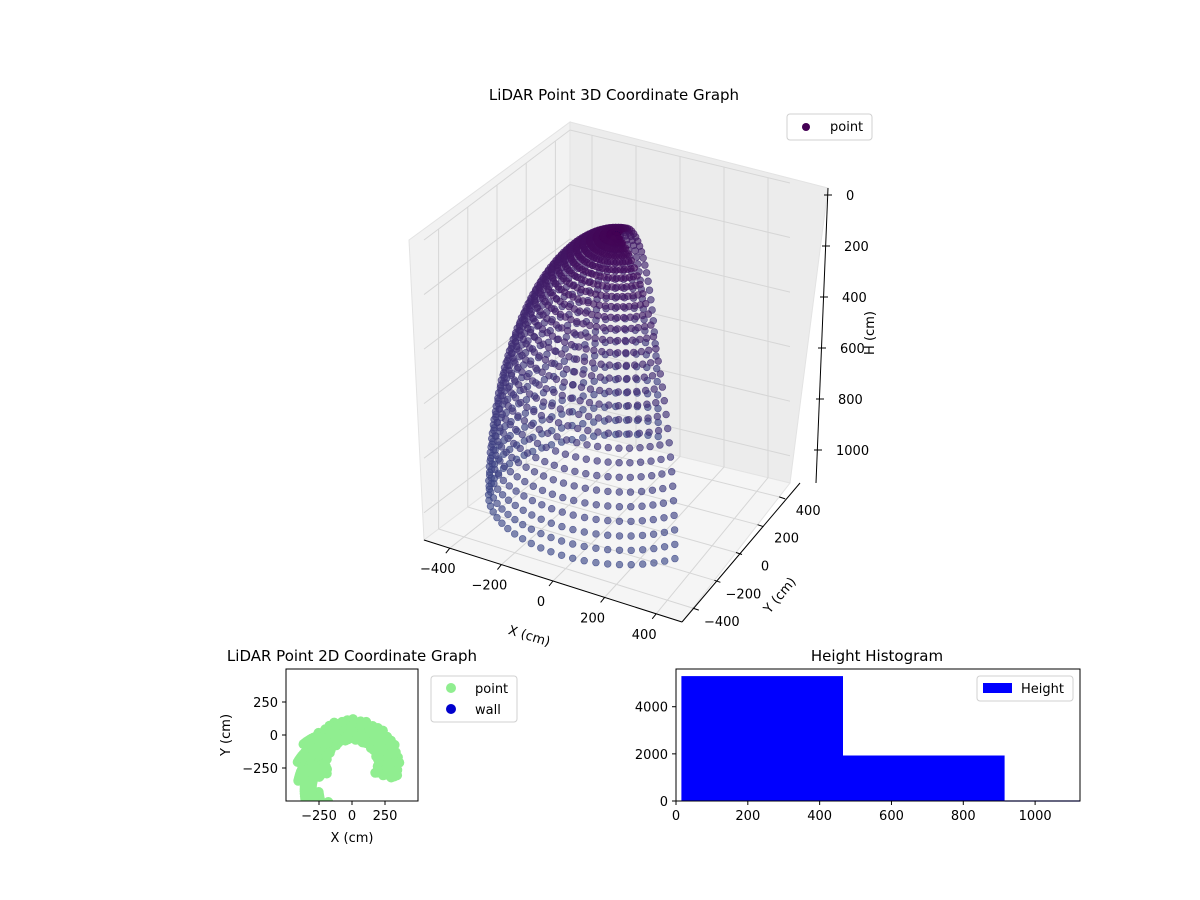 This screenshot has width=1200, height=900. Describe the element at coordinates (541, 602) in the screenshot. I see `x-tick-label-3d-2: 0` at that location.